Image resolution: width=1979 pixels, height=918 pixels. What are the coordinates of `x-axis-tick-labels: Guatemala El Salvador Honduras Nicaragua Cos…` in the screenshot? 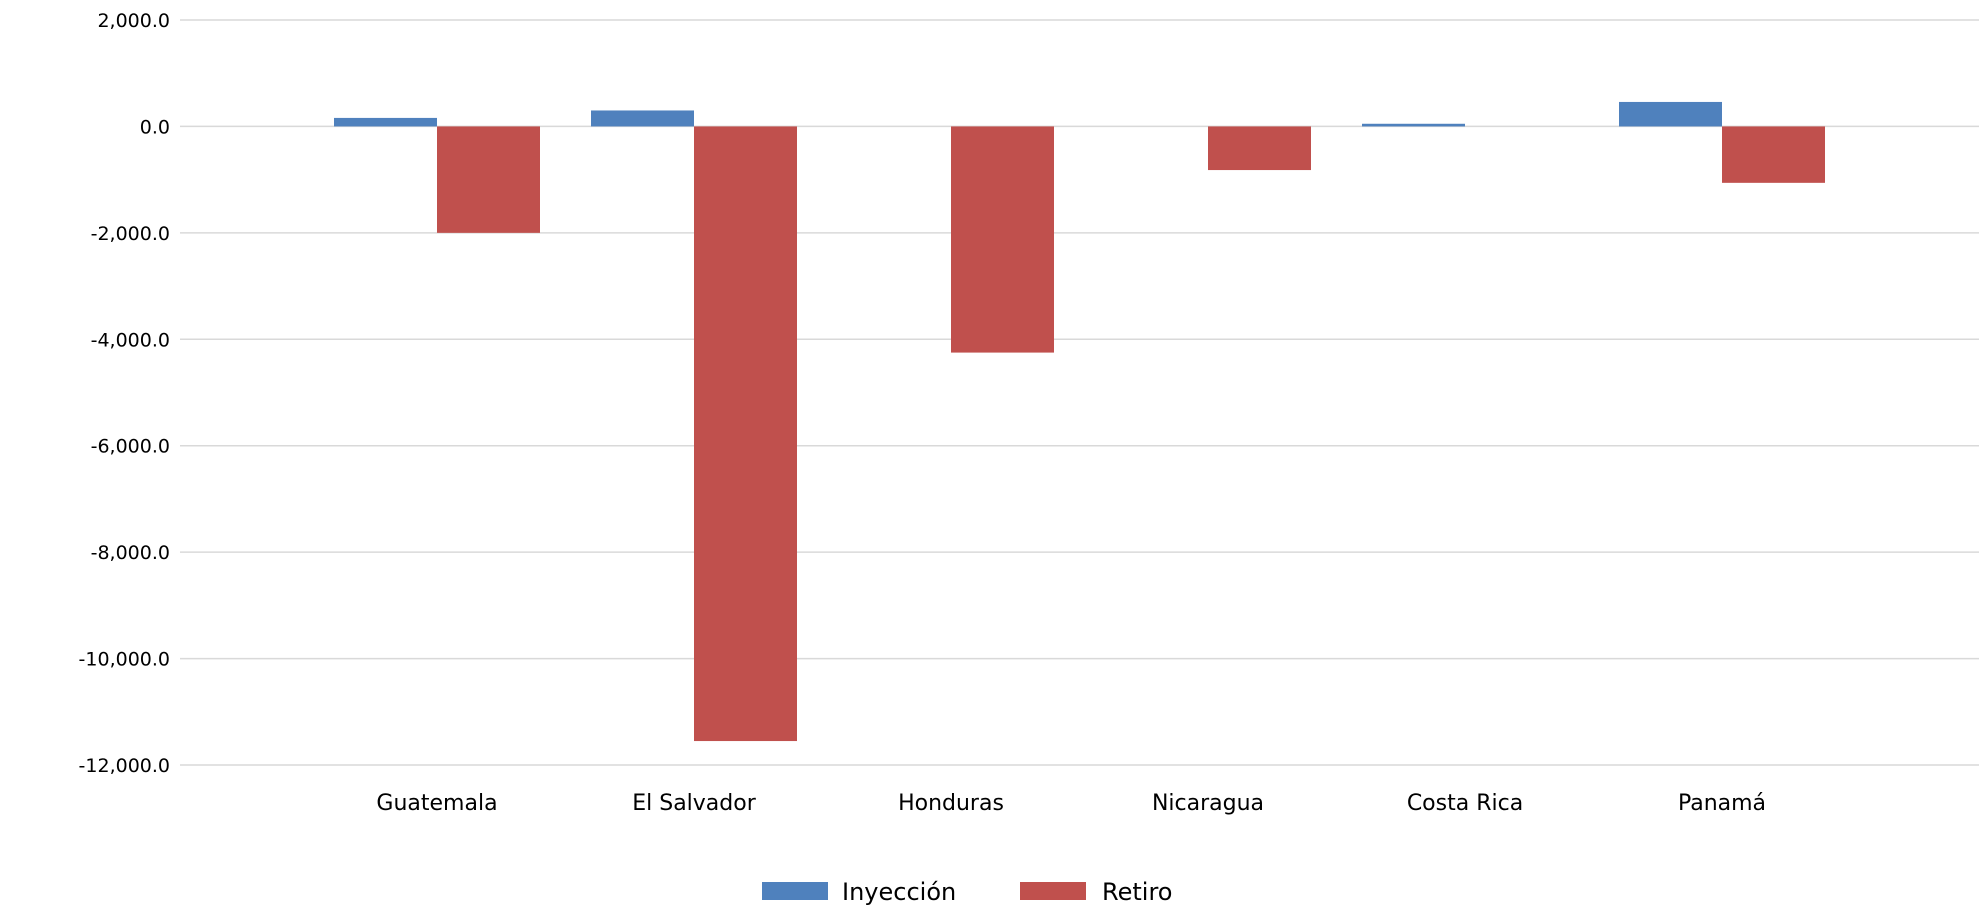 It's located at (1071, 803).